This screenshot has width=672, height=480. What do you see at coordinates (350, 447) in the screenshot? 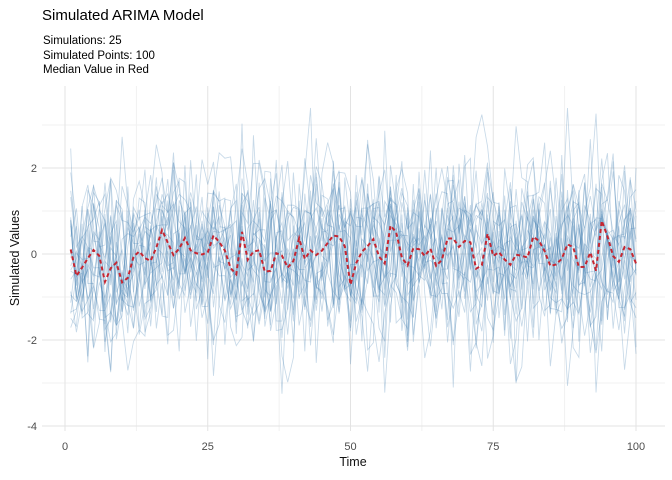
I see `svg-text: 50` at bounding box center [350, 447].